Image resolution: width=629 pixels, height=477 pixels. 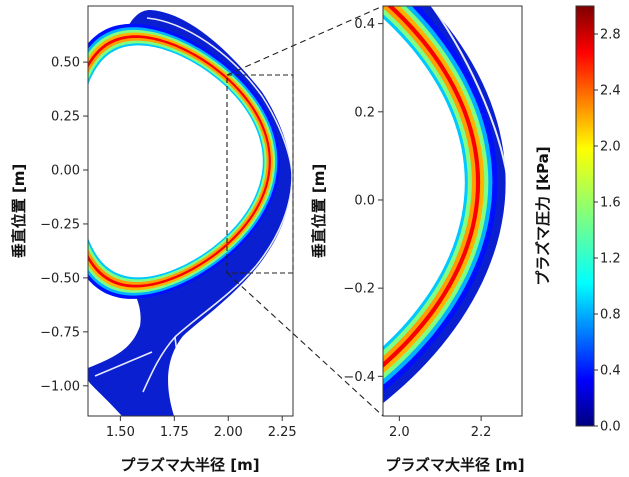 I want to click on y-tick-label: 0.2, so click(x=364, y=112).